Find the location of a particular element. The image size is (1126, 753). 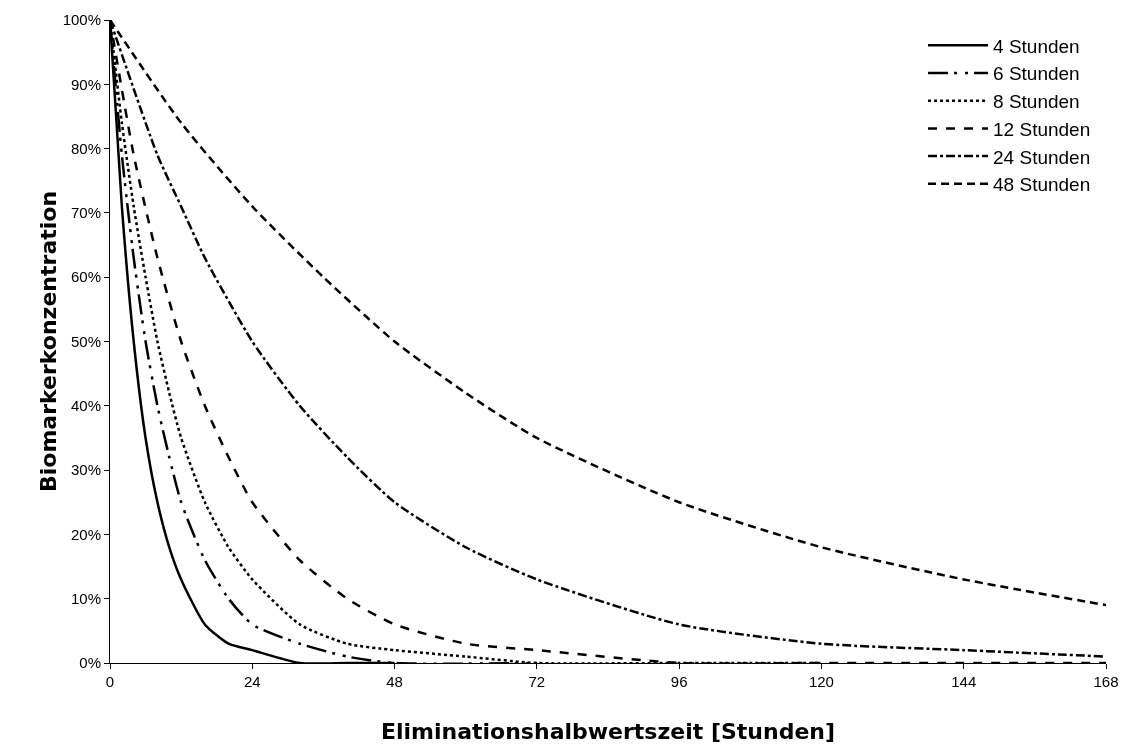

x-tick-label: 168 is located at coordinates (1106, 681).